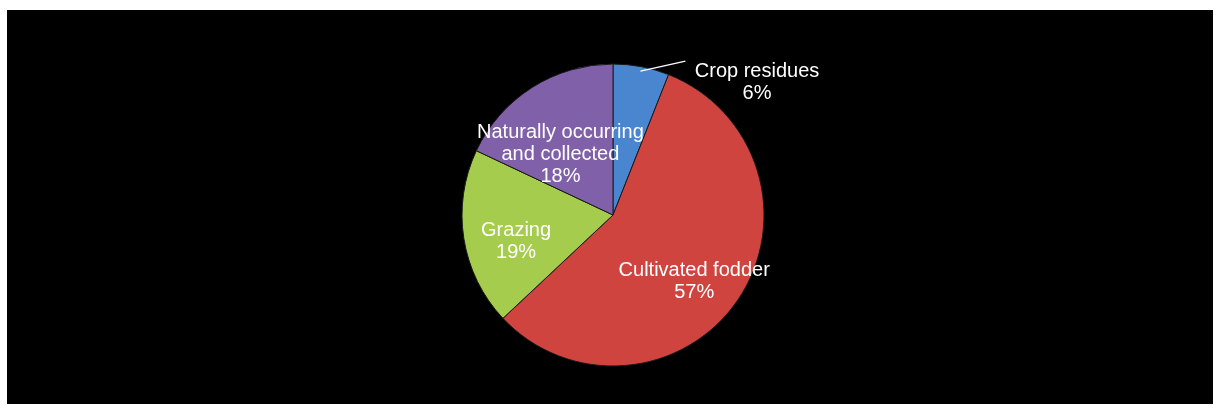 This screenshot has width=1220, height=414. I want to click on data-label: 57%, so click(694, 291).